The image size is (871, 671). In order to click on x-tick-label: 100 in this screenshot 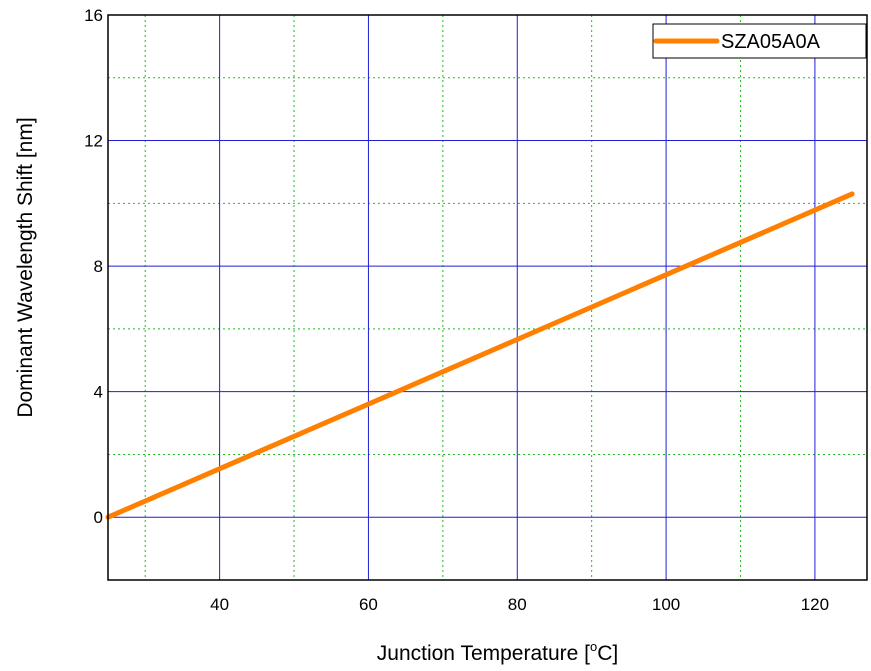, I will do `click(666, 604)`.